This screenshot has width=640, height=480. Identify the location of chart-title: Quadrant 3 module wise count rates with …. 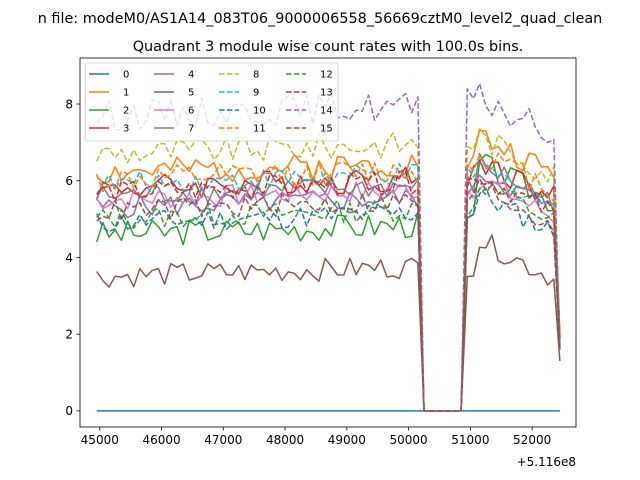
(328, 47).